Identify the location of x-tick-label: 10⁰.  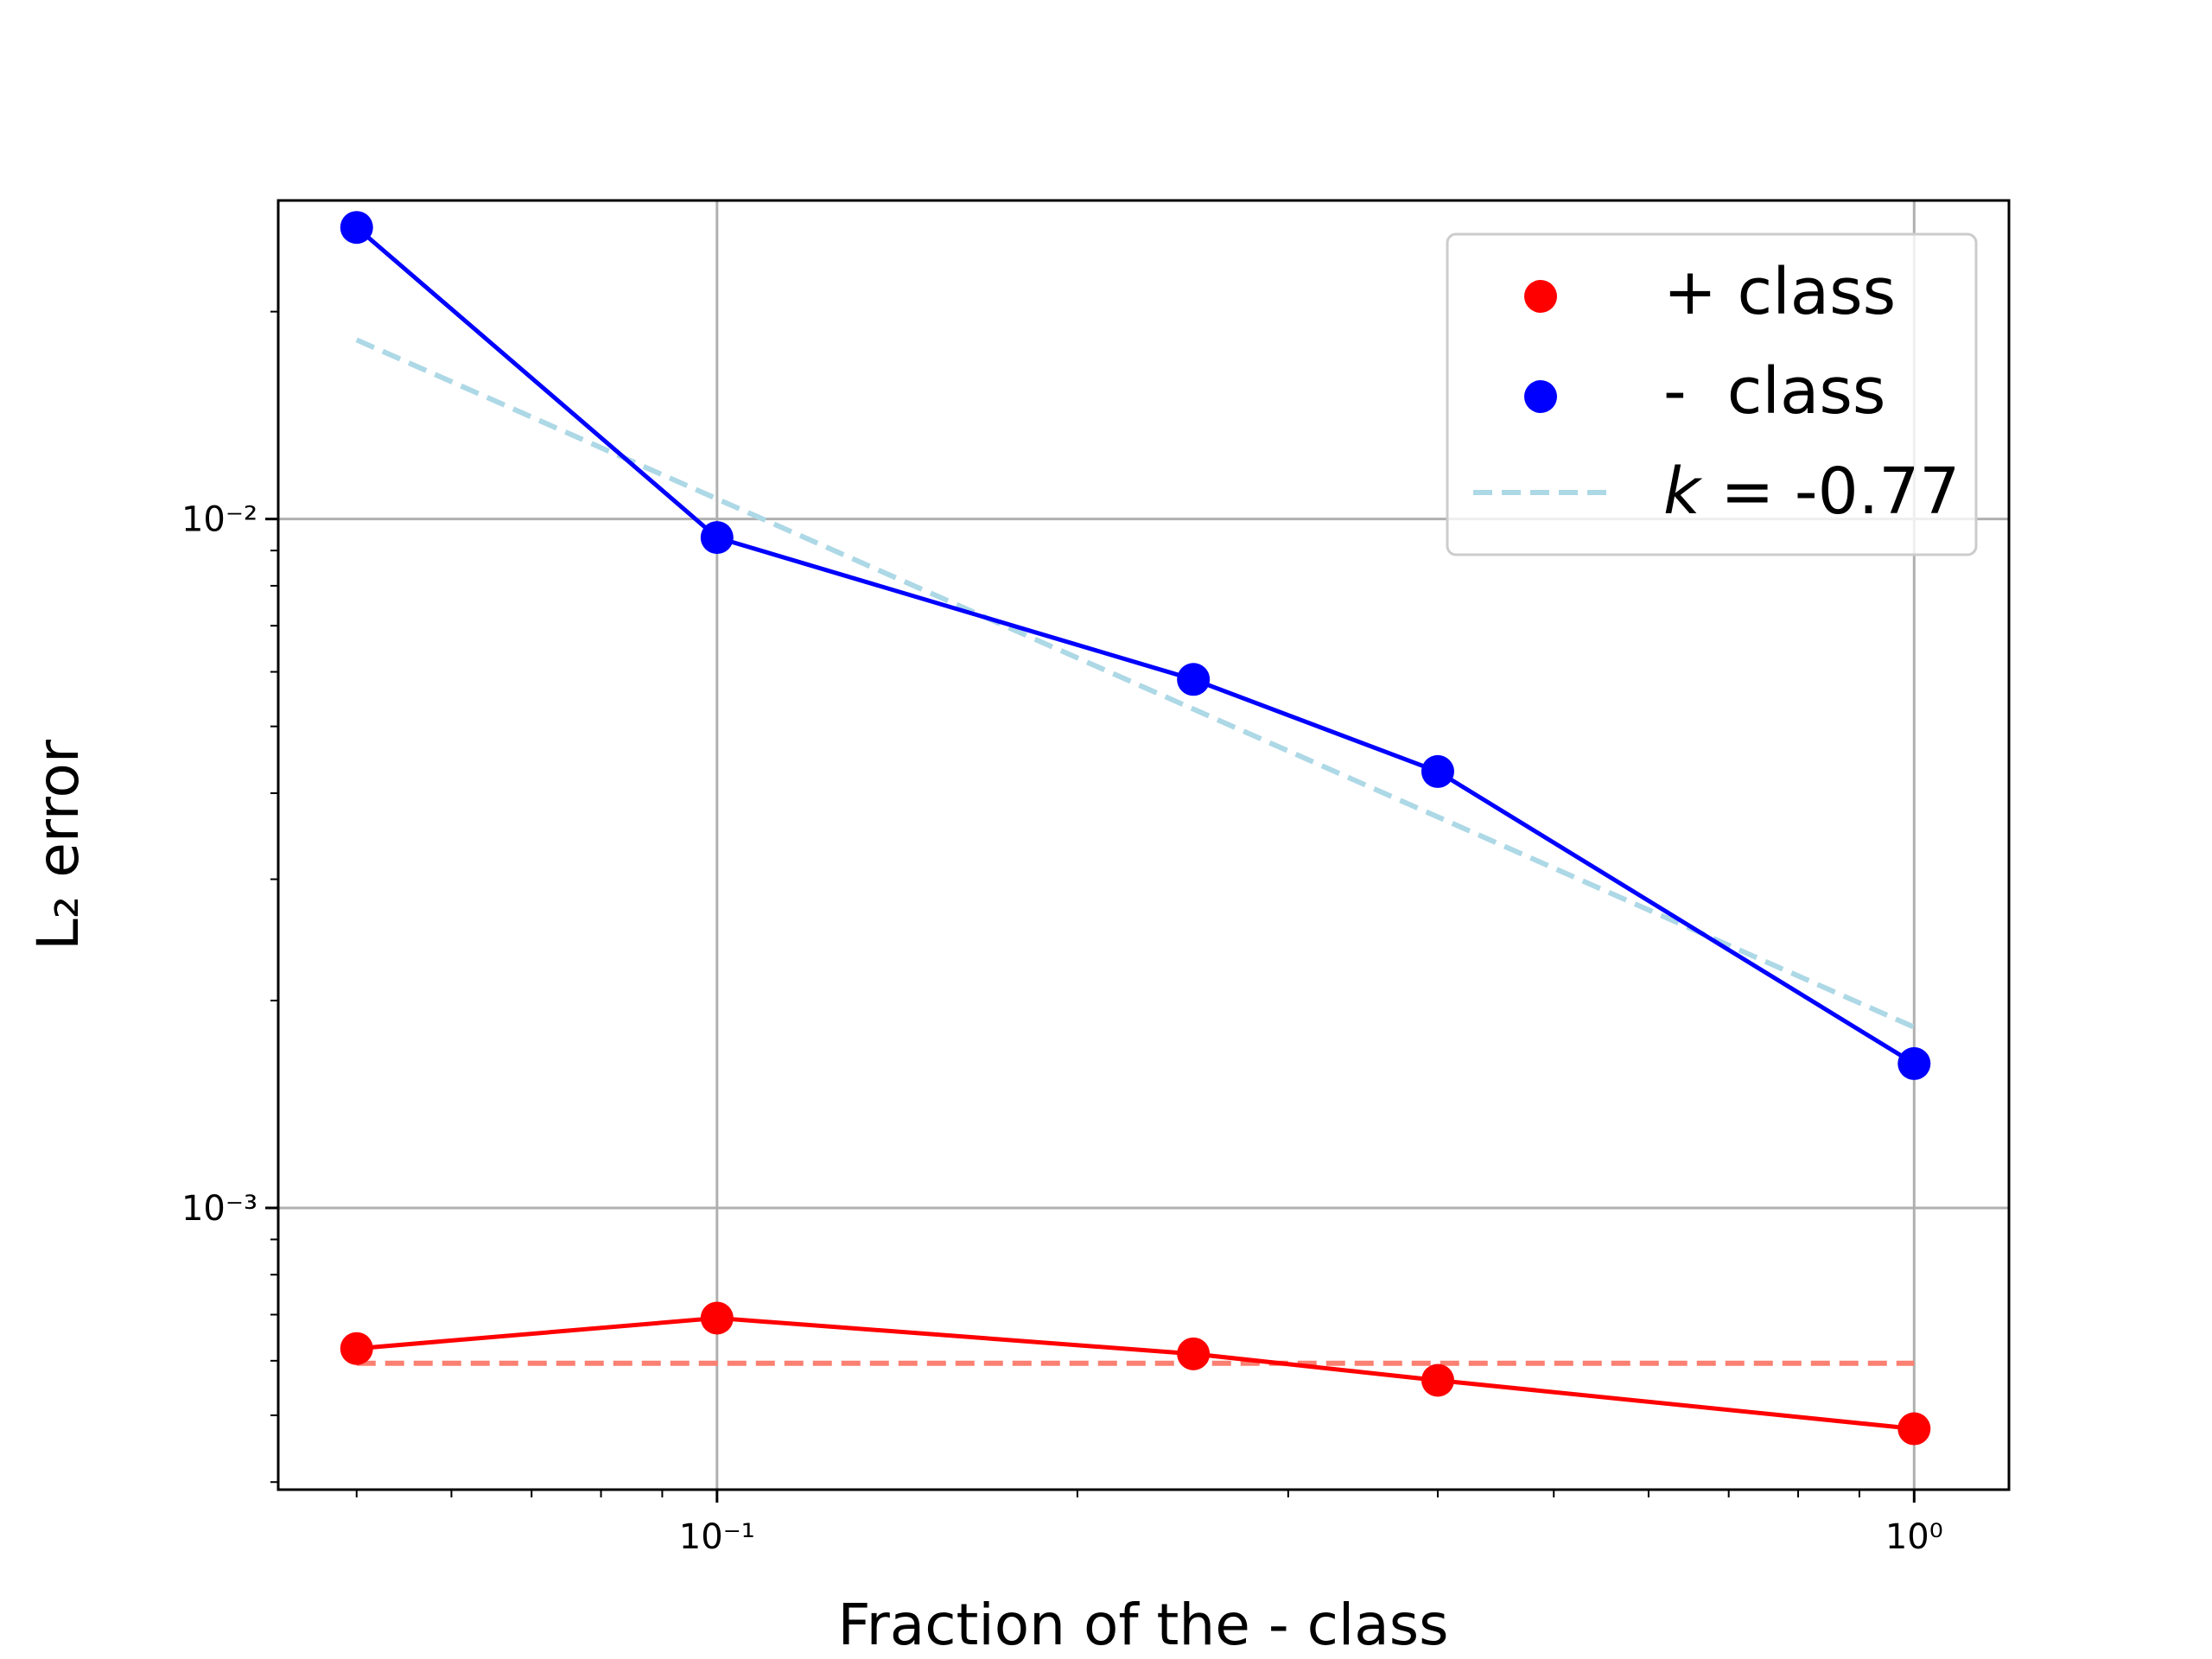
(1914, 1537).